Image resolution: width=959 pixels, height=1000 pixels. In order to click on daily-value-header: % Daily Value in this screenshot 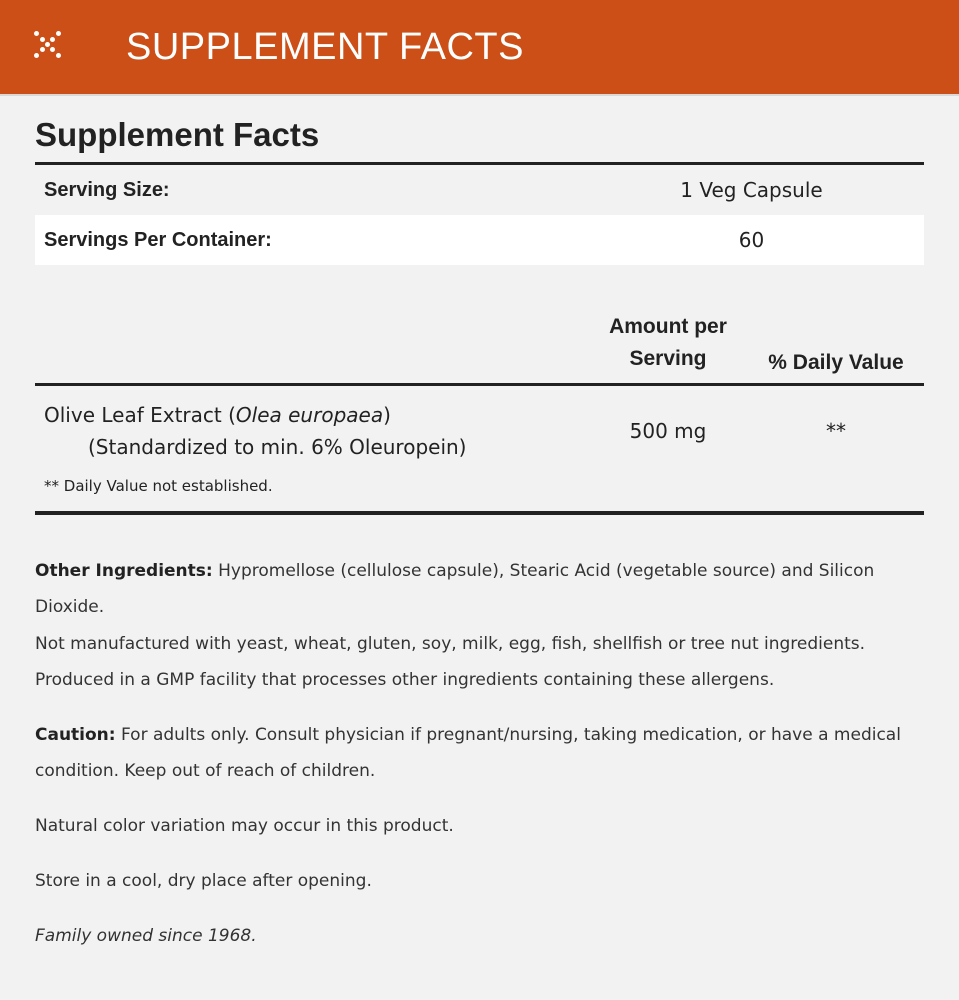, I will do `click(836, 362)`.